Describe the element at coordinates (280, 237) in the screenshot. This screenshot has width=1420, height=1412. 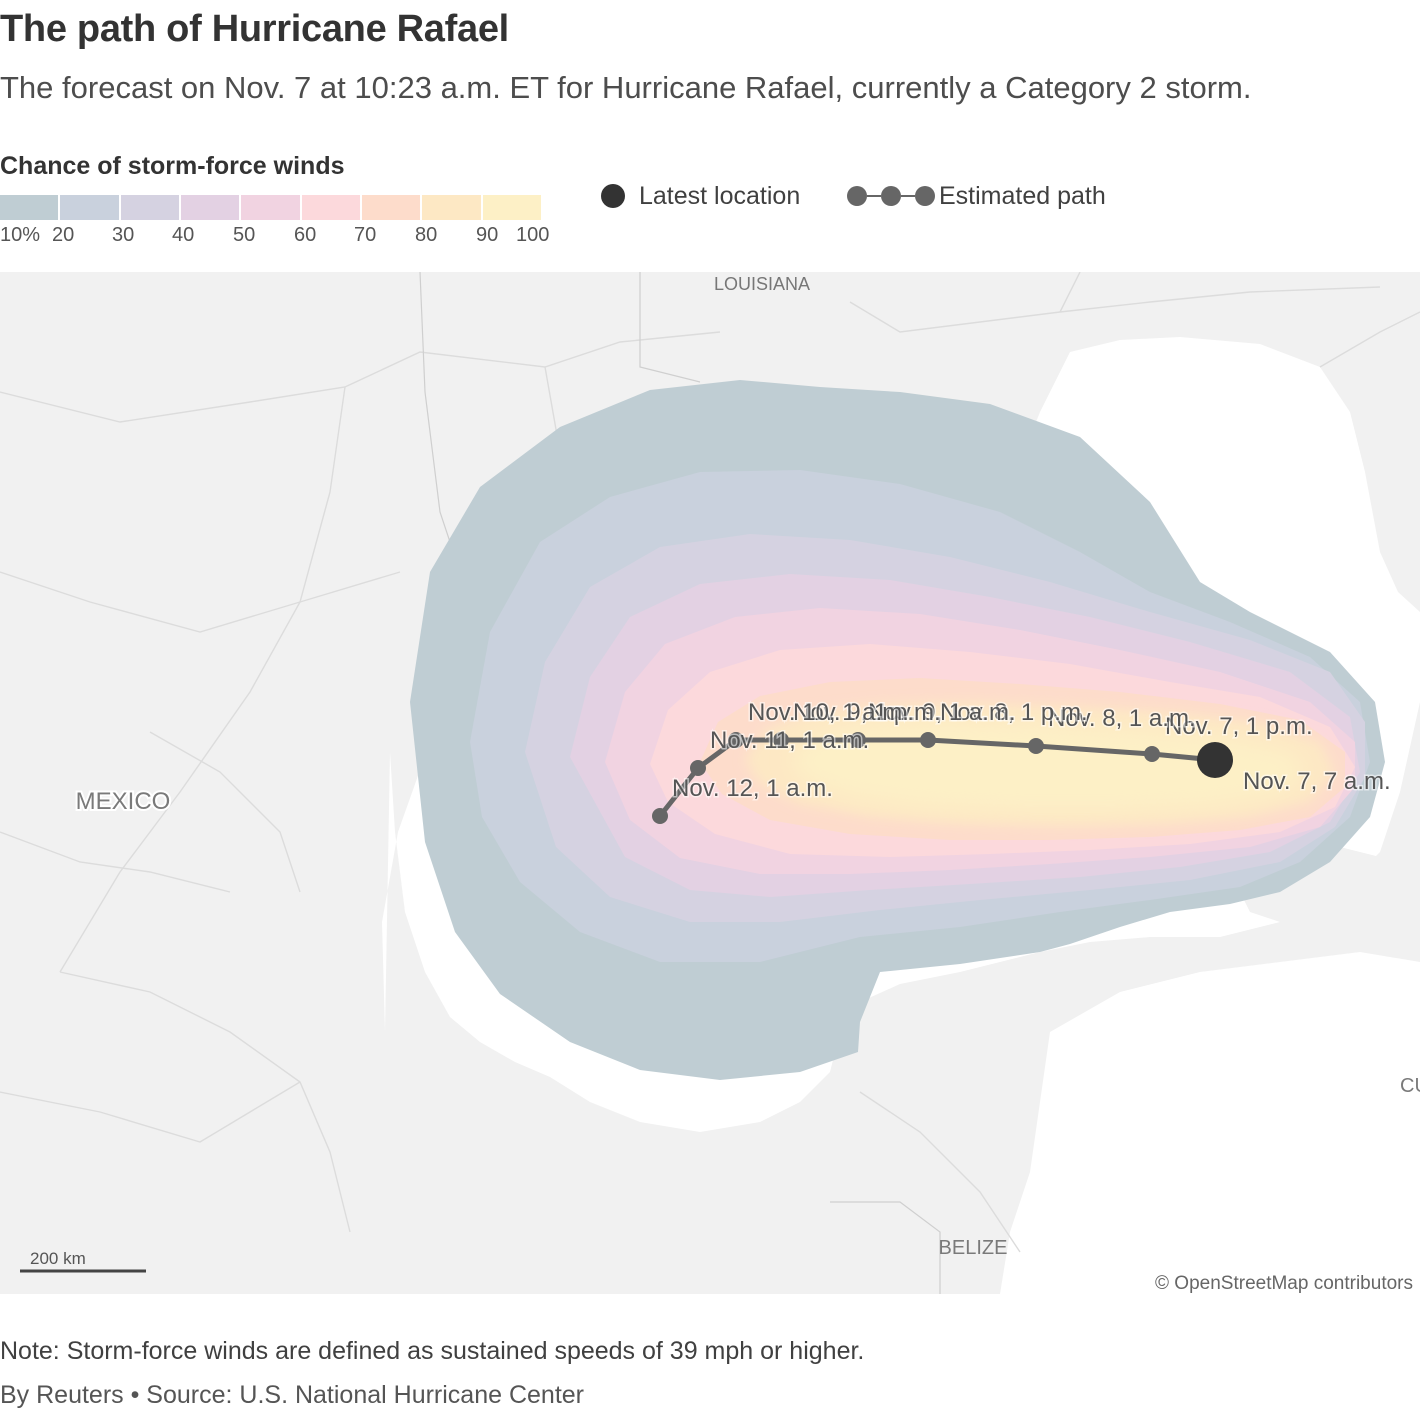
I see `scale-ticks: 10% 20 30 40 50 60 70 80 90 100` at that location.